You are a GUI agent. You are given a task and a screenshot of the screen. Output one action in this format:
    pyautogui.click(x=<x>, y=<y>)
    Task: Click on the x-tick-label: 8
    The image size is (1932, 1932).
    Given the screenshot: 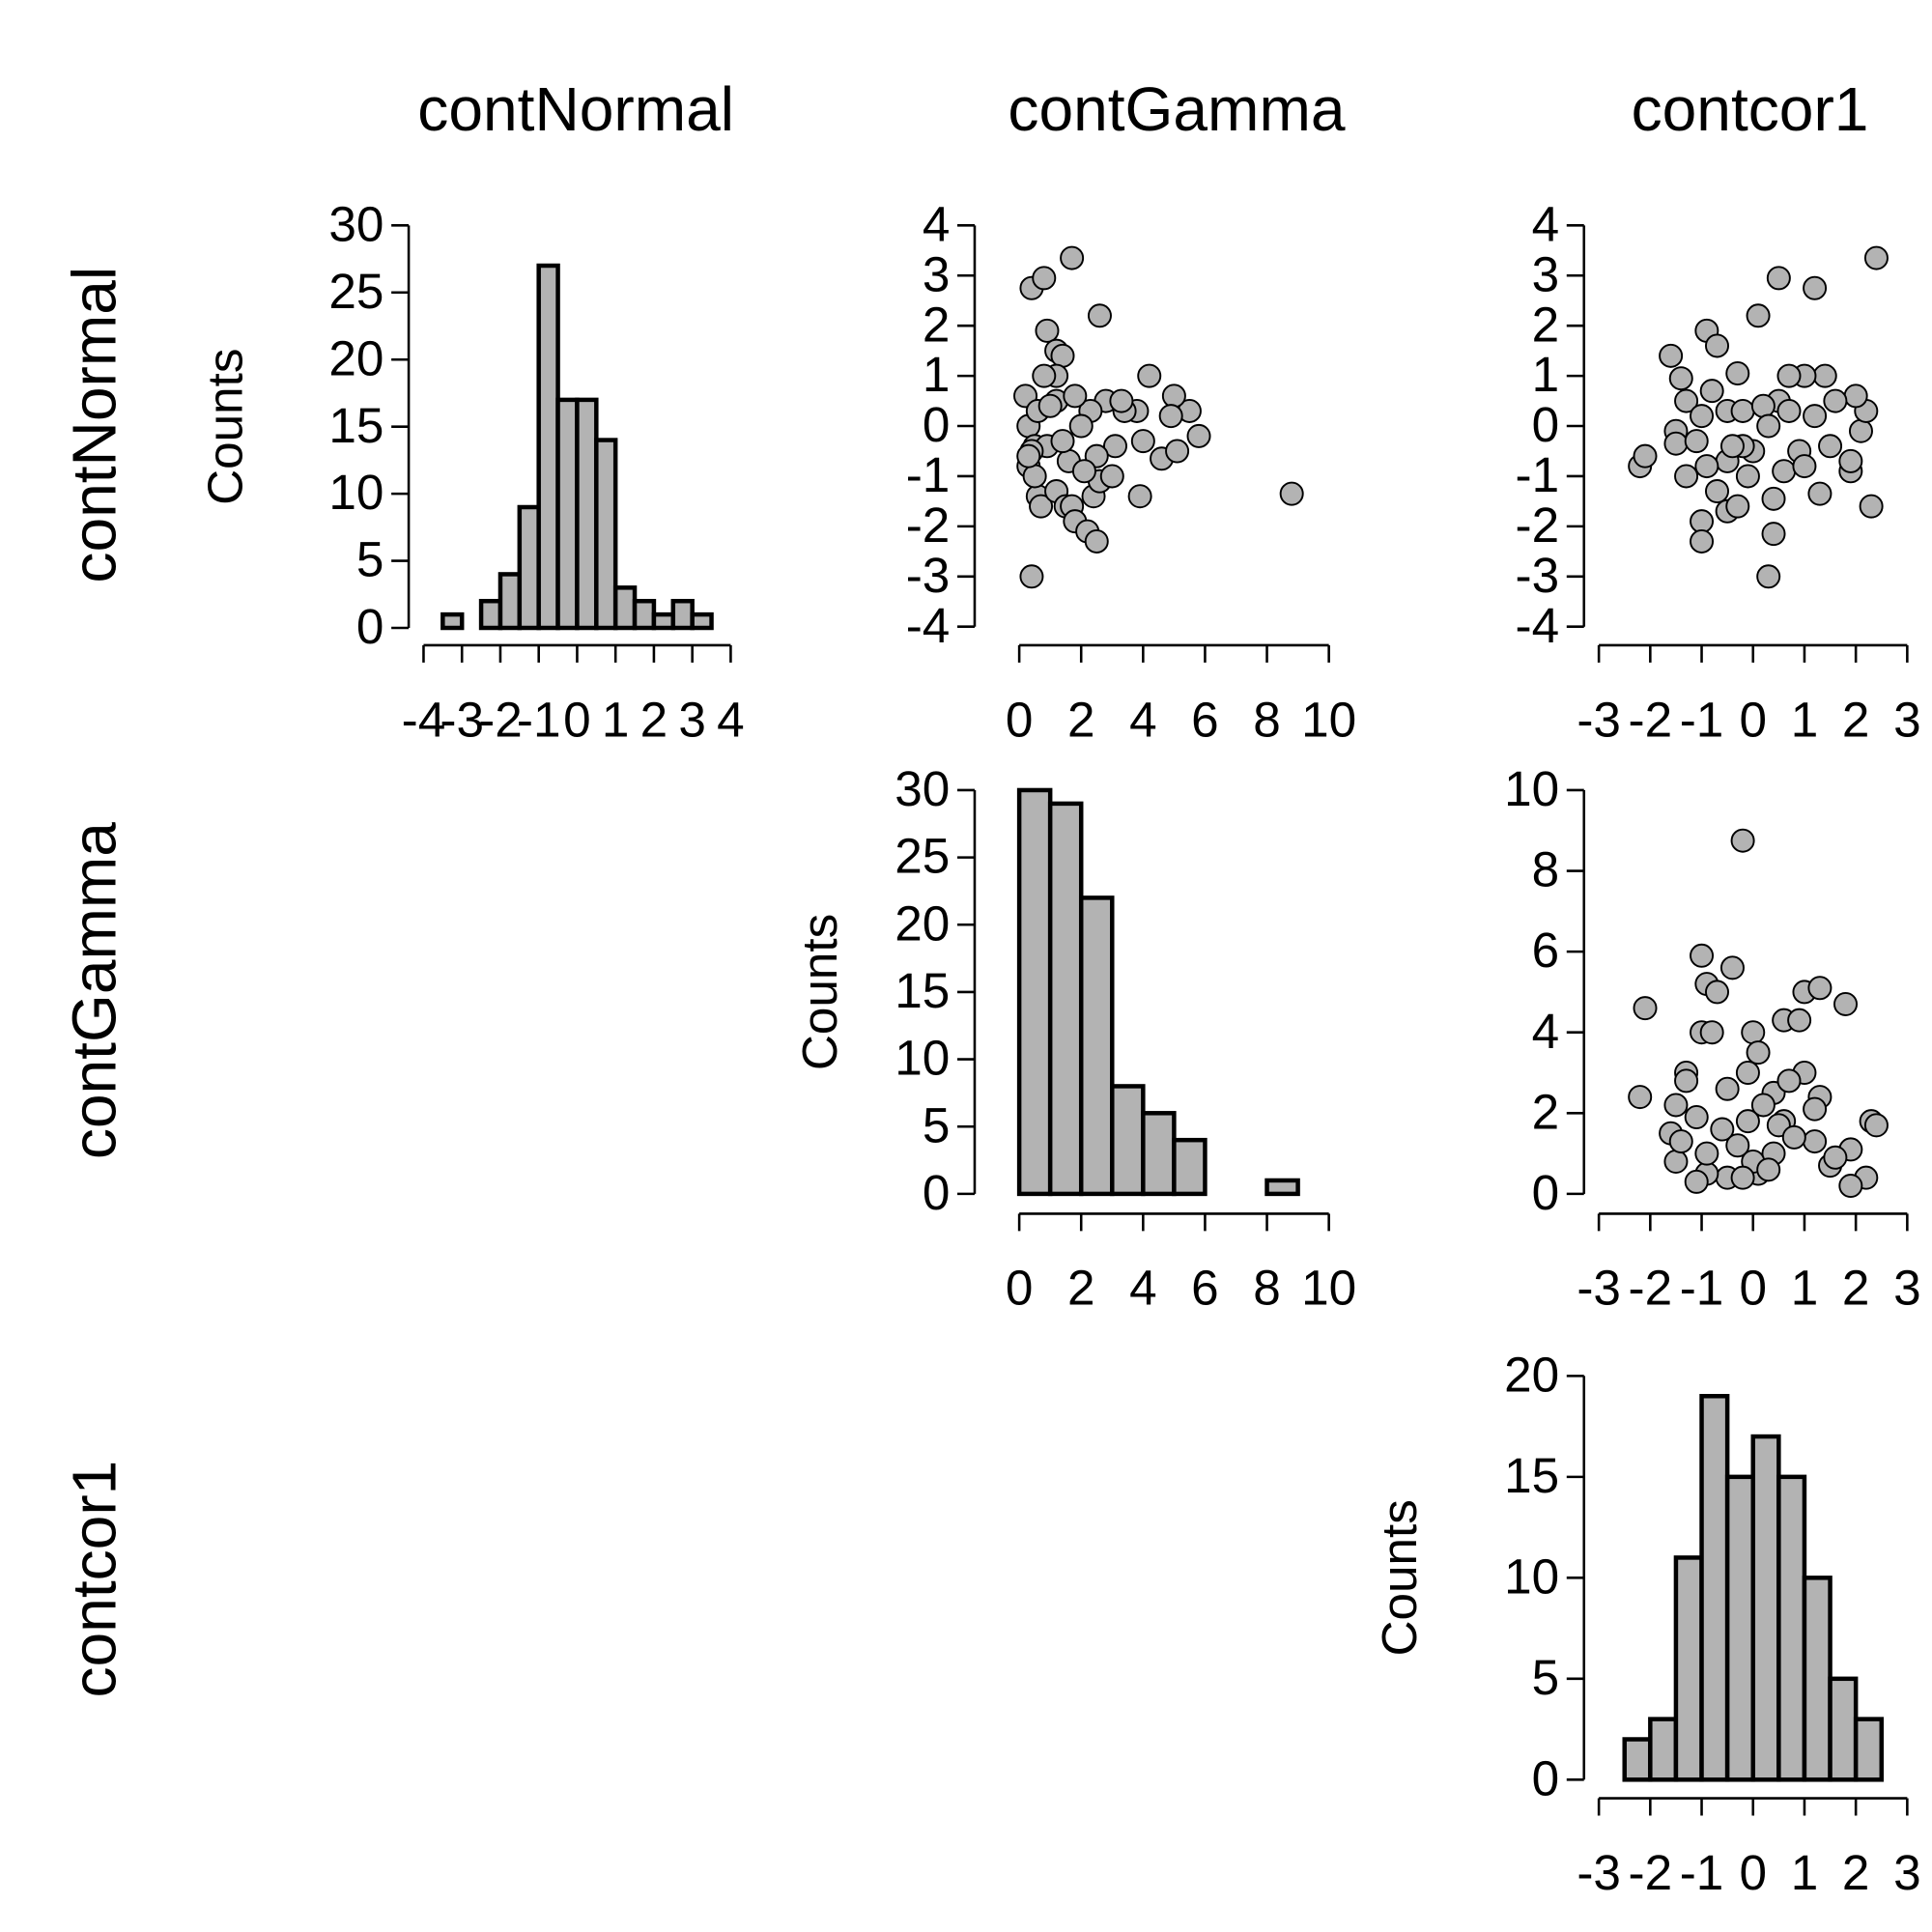 What is the action you would take?
    pyautogui.click(x=1267, y=719)
    